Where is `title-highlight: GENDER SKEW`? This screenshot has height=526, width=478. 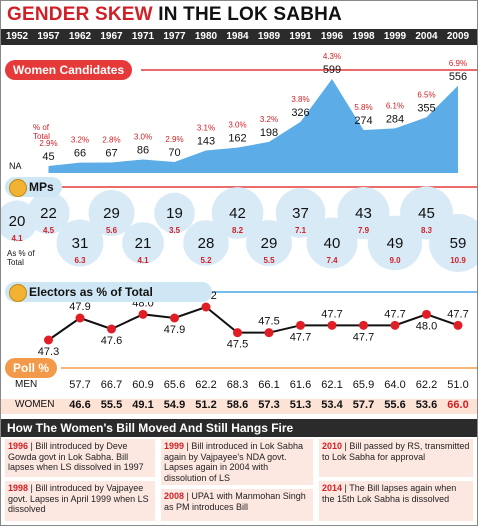 title-highlight: GENDER SKEW is located at coordinates (80, 14).